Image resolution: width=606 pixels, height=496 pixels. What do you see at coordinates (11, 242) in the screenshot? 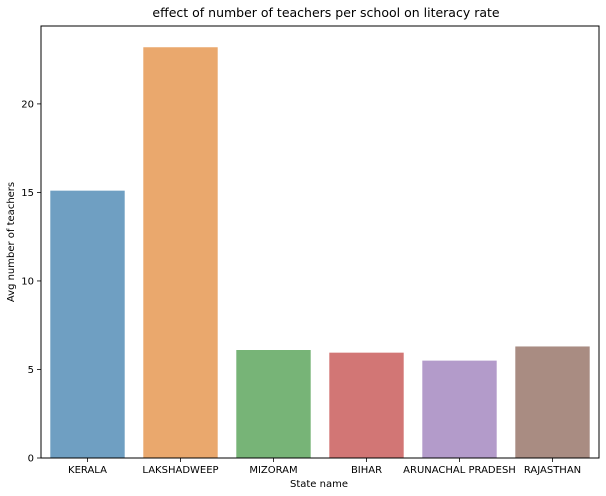
I see `y-axis-label: Avg number of teachers` at bounding box center [11, 242].